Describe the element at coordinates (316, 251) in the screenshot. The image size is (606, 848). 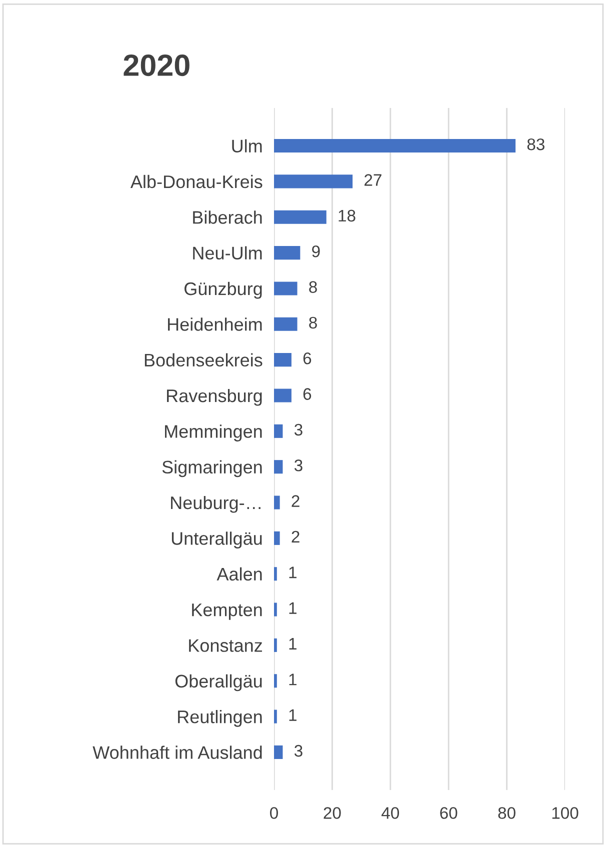
I see `data-label: 9` at that location.